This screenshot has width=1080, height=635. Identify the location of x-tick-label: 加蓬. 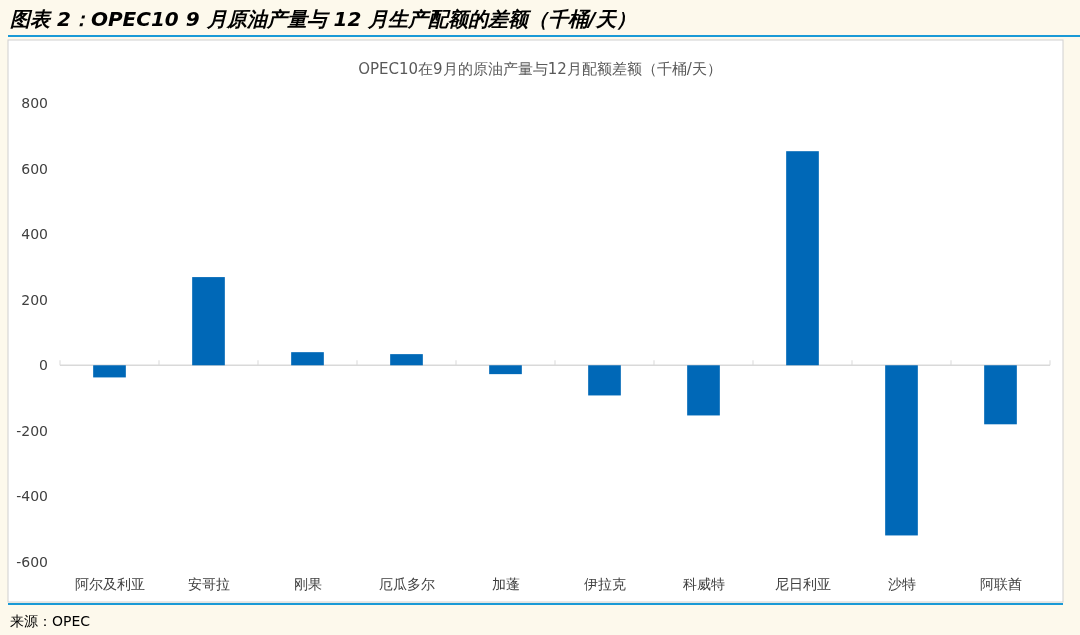
(505, 584).